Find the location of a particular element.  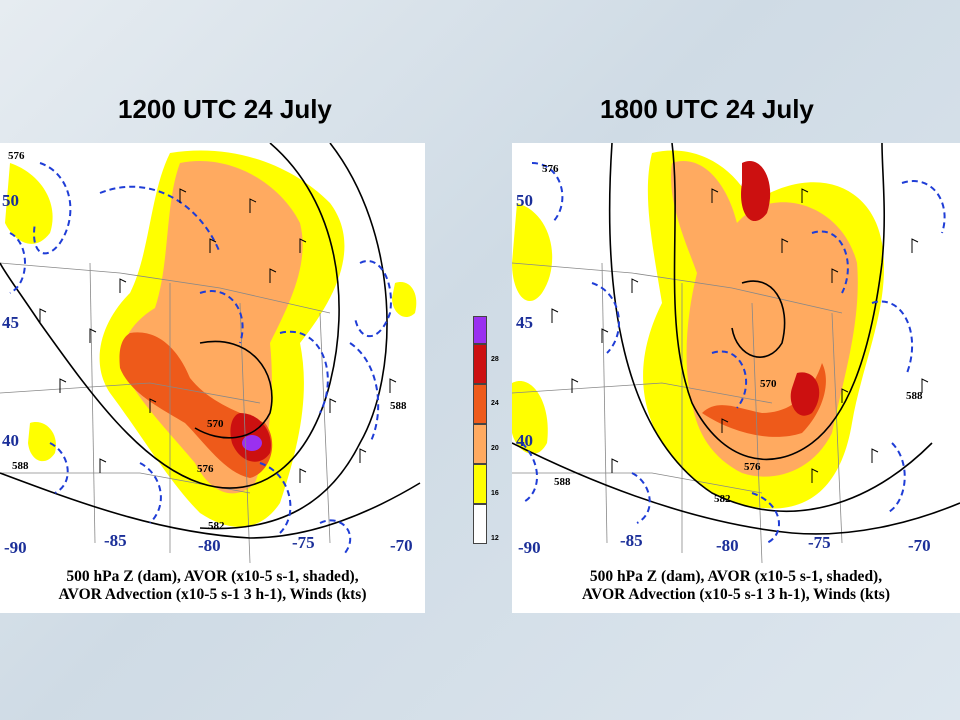

avor-shade-red is located at coordinates (764, 400).